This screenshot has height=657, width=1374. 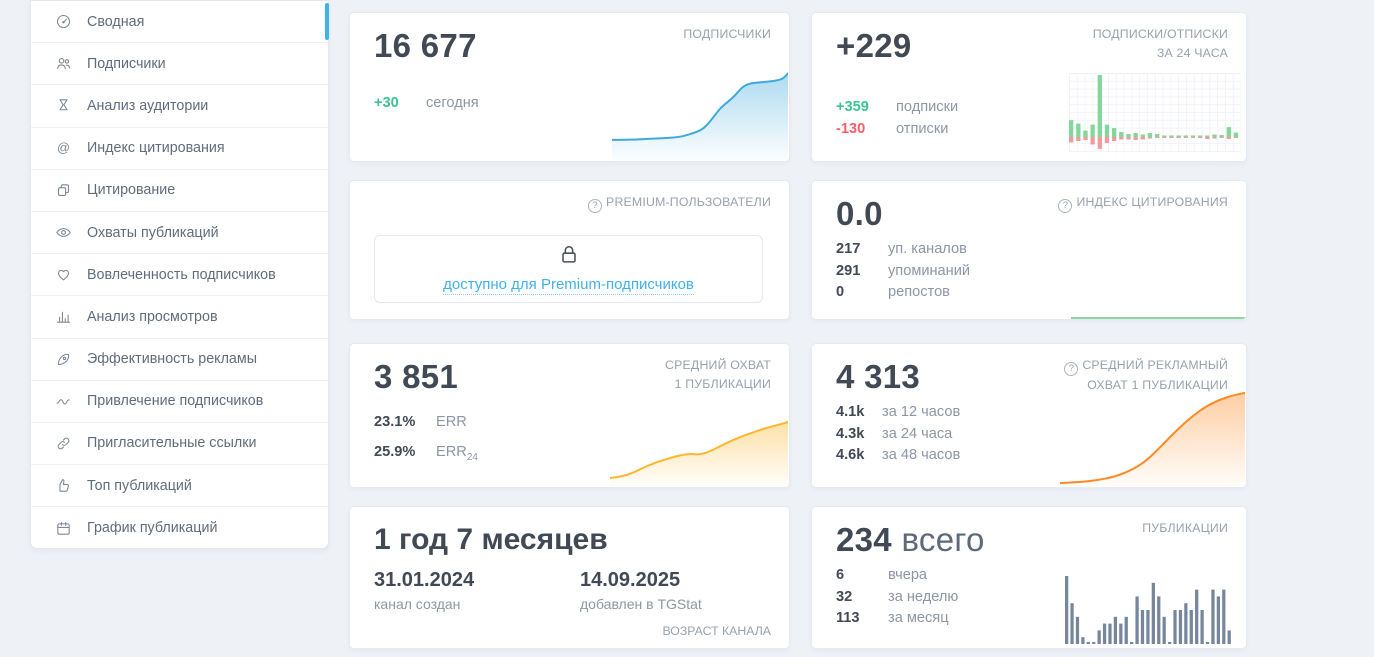 What do you see at coordinates (63, 190) in the screenshot?
I see `copy-icon` at bounding box center [63, 190].